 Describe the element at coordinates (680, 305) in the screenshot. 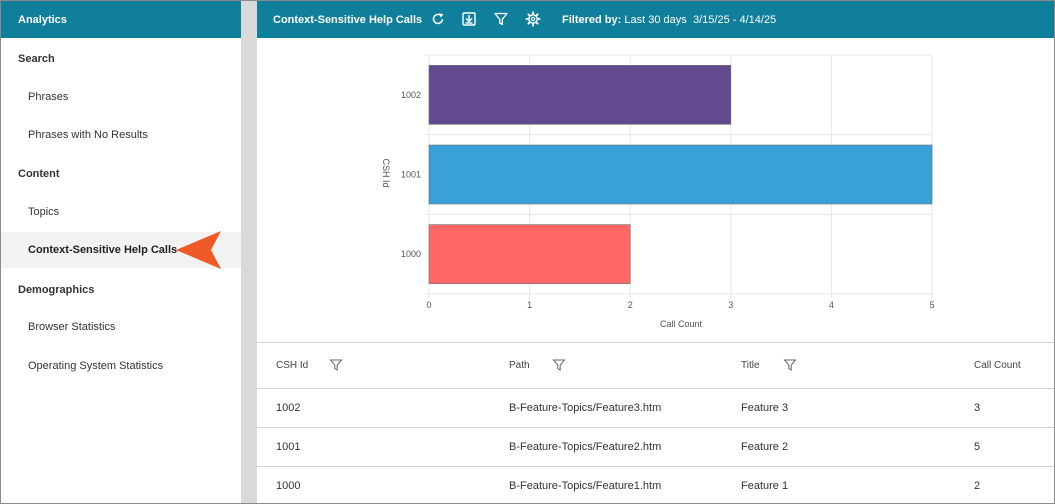

I see `x-tick-labels: 0 1 2 3 4 5` at that location.